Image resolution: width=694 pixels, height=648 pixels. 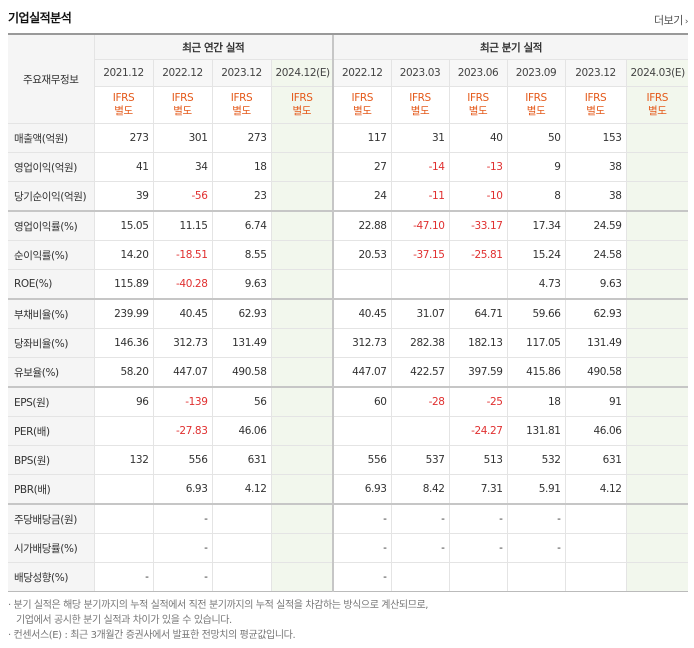 What do you see at coordinates (51, 138) in the screenshot?
I see `row-label: 매출액(억원)` at bounding box center [51, 138].